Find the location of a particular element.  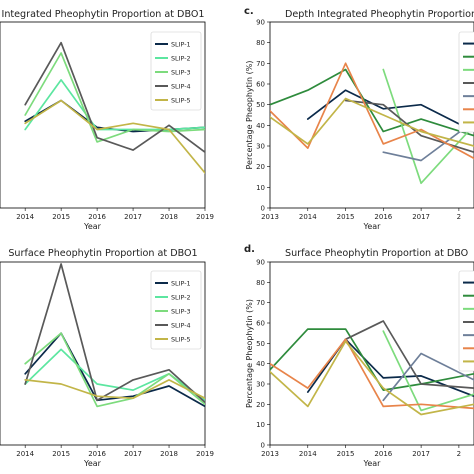

chart-title: Integrated Pheophytin Proportion at DBO1 is located at coordinates (102, 14).